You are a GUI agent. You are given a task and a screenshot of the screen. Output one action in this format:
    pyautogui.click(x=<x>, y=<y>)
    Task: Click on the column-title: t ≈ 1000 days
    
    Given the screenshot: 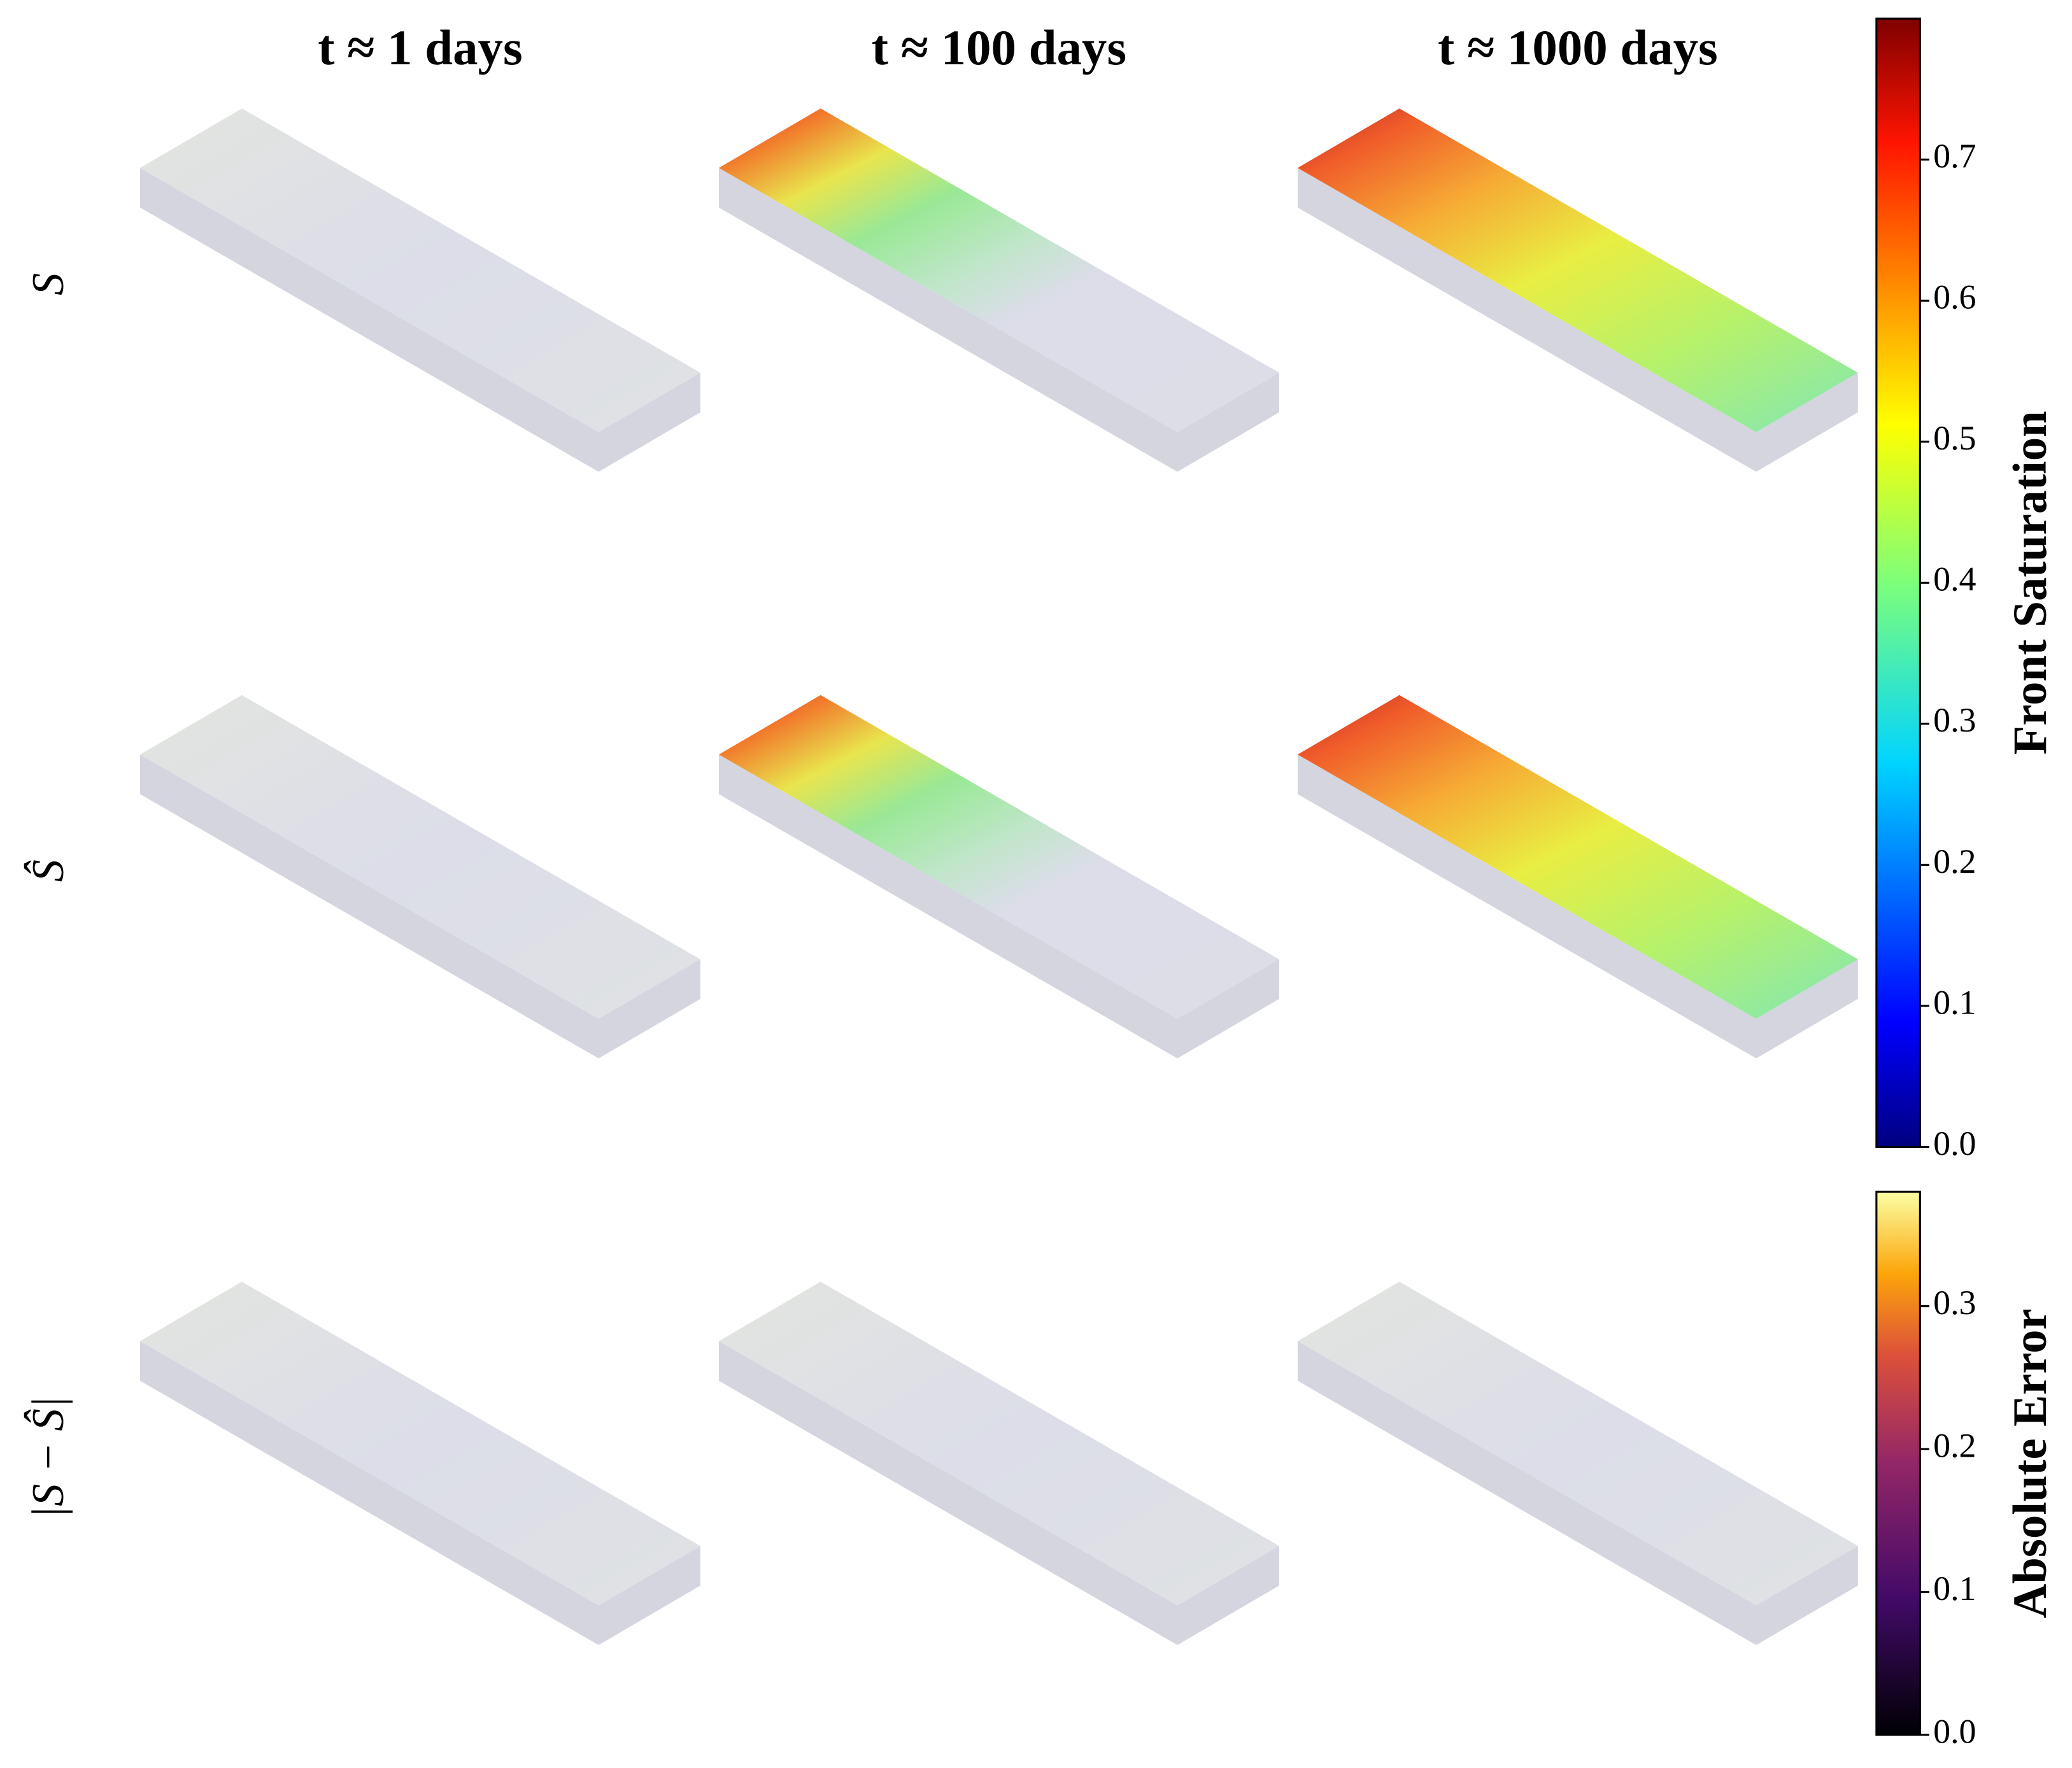 What is the action you would take?
    pyautogui.click(x=1578, y=48)
    